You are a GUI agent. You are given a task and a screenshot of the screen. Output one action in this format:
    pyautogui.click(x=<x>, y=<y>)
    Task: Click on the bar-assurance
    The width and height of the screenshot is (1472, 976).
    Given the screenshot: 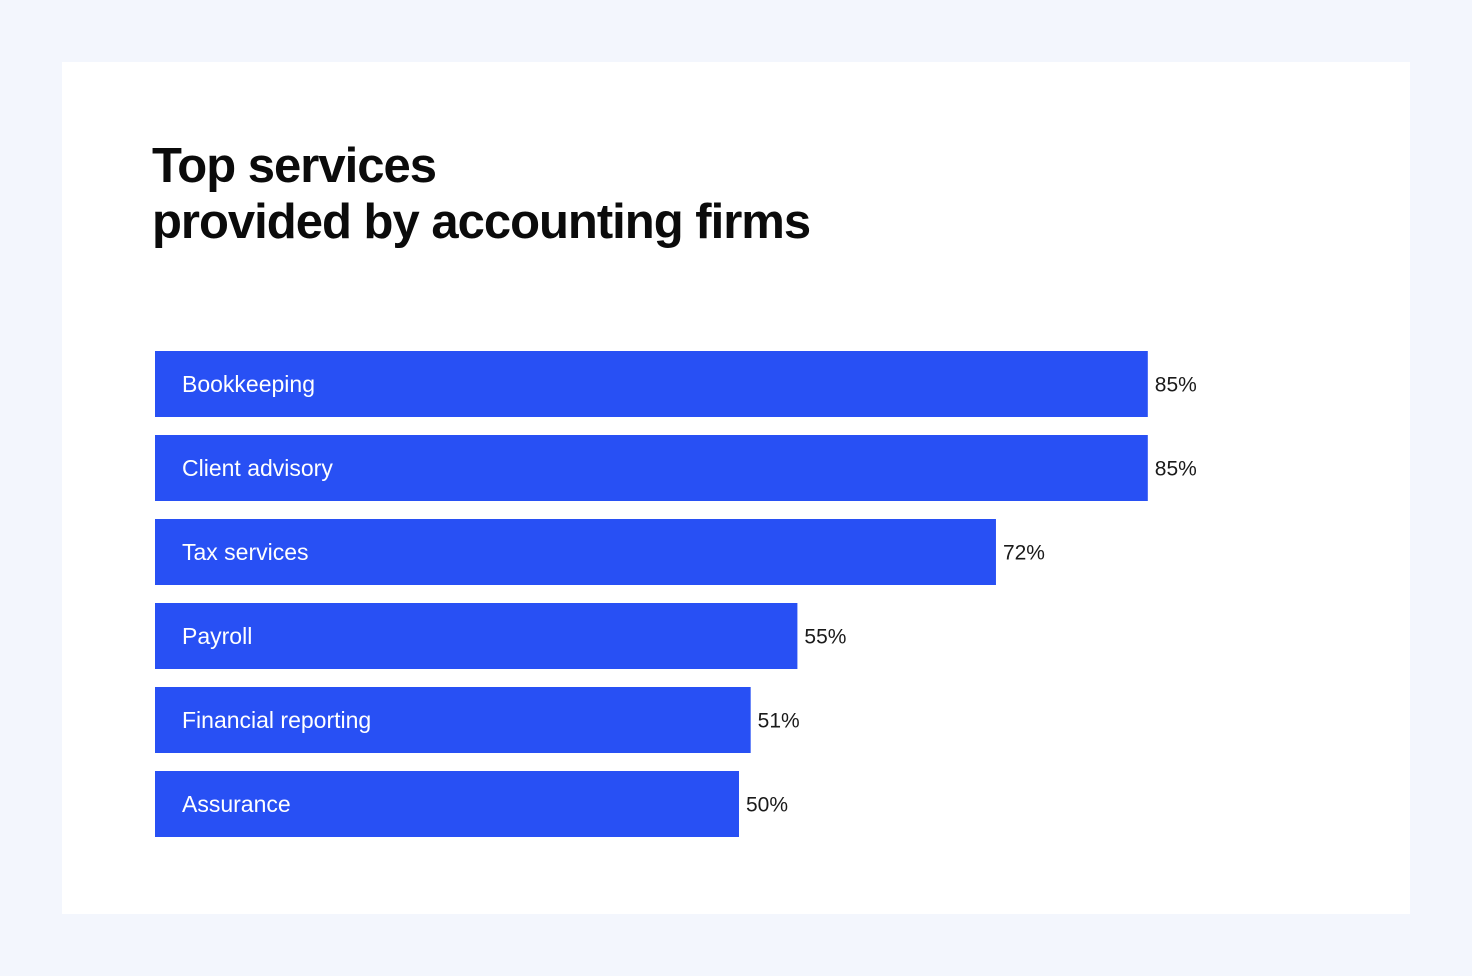 What is the action you would take?
    pyautogui.click(x=447, y=804)
    